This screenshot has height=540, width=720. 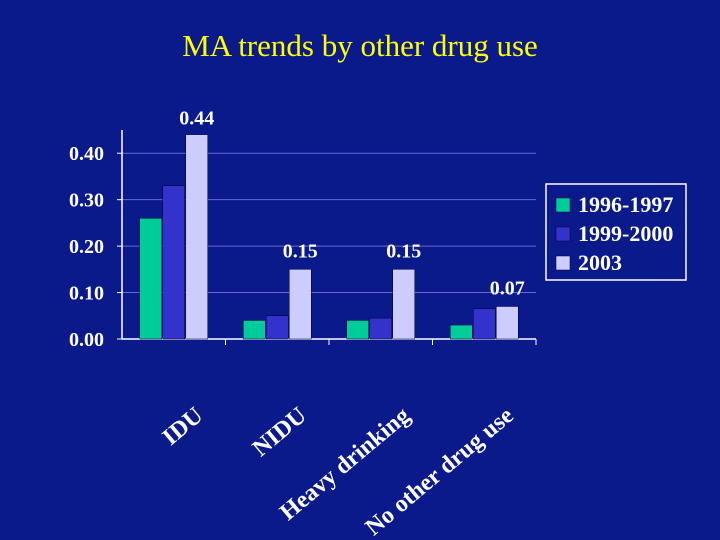 What do you see at coordinates (86, 201) in the screenshot?
I see `y-tick-label: 0.30` at bounding box center [86, 201].